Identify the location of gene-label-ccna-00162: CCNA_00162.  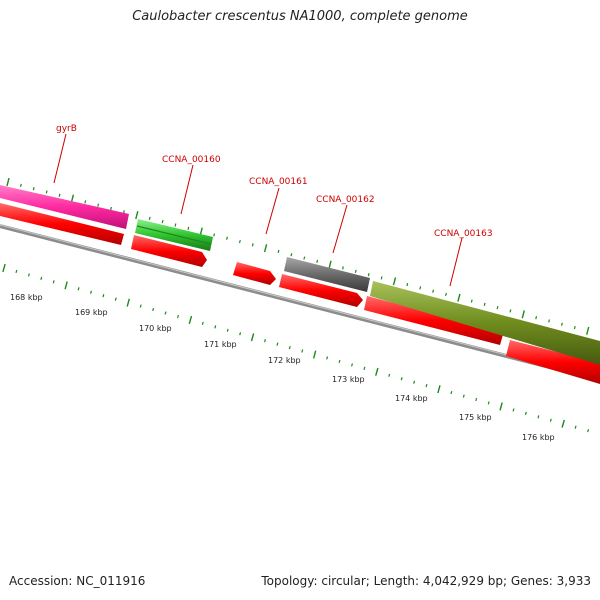
(345, 200).